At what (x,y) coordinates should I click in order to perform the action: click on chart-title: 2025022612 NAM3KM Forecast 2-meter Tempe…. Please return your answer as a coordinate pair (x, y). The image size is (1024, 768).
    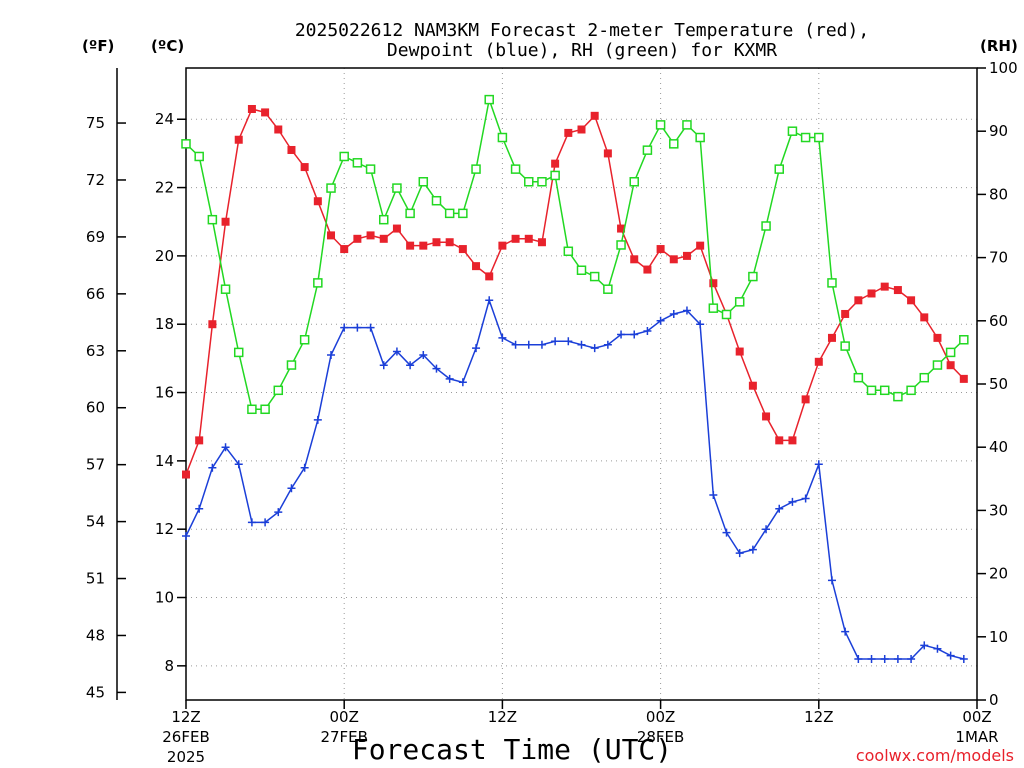
    Looking at the image, I should click on (582, 40).